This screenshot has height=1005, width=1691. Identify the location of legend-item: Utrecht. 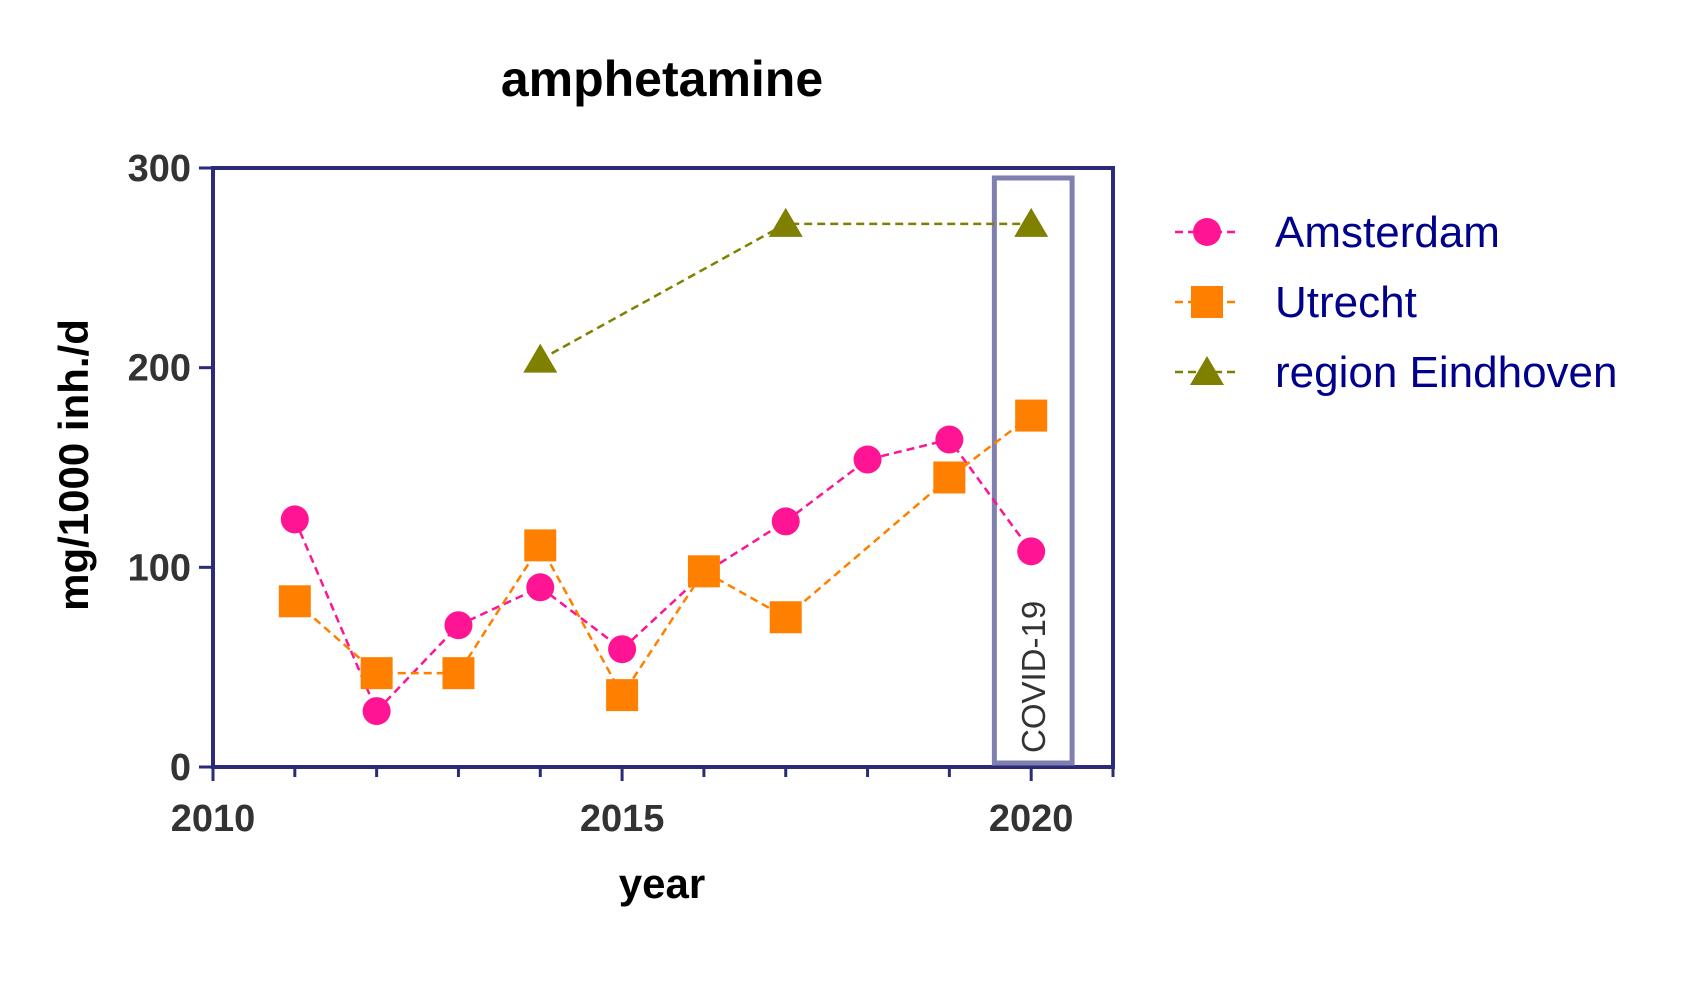
(1296, 302).